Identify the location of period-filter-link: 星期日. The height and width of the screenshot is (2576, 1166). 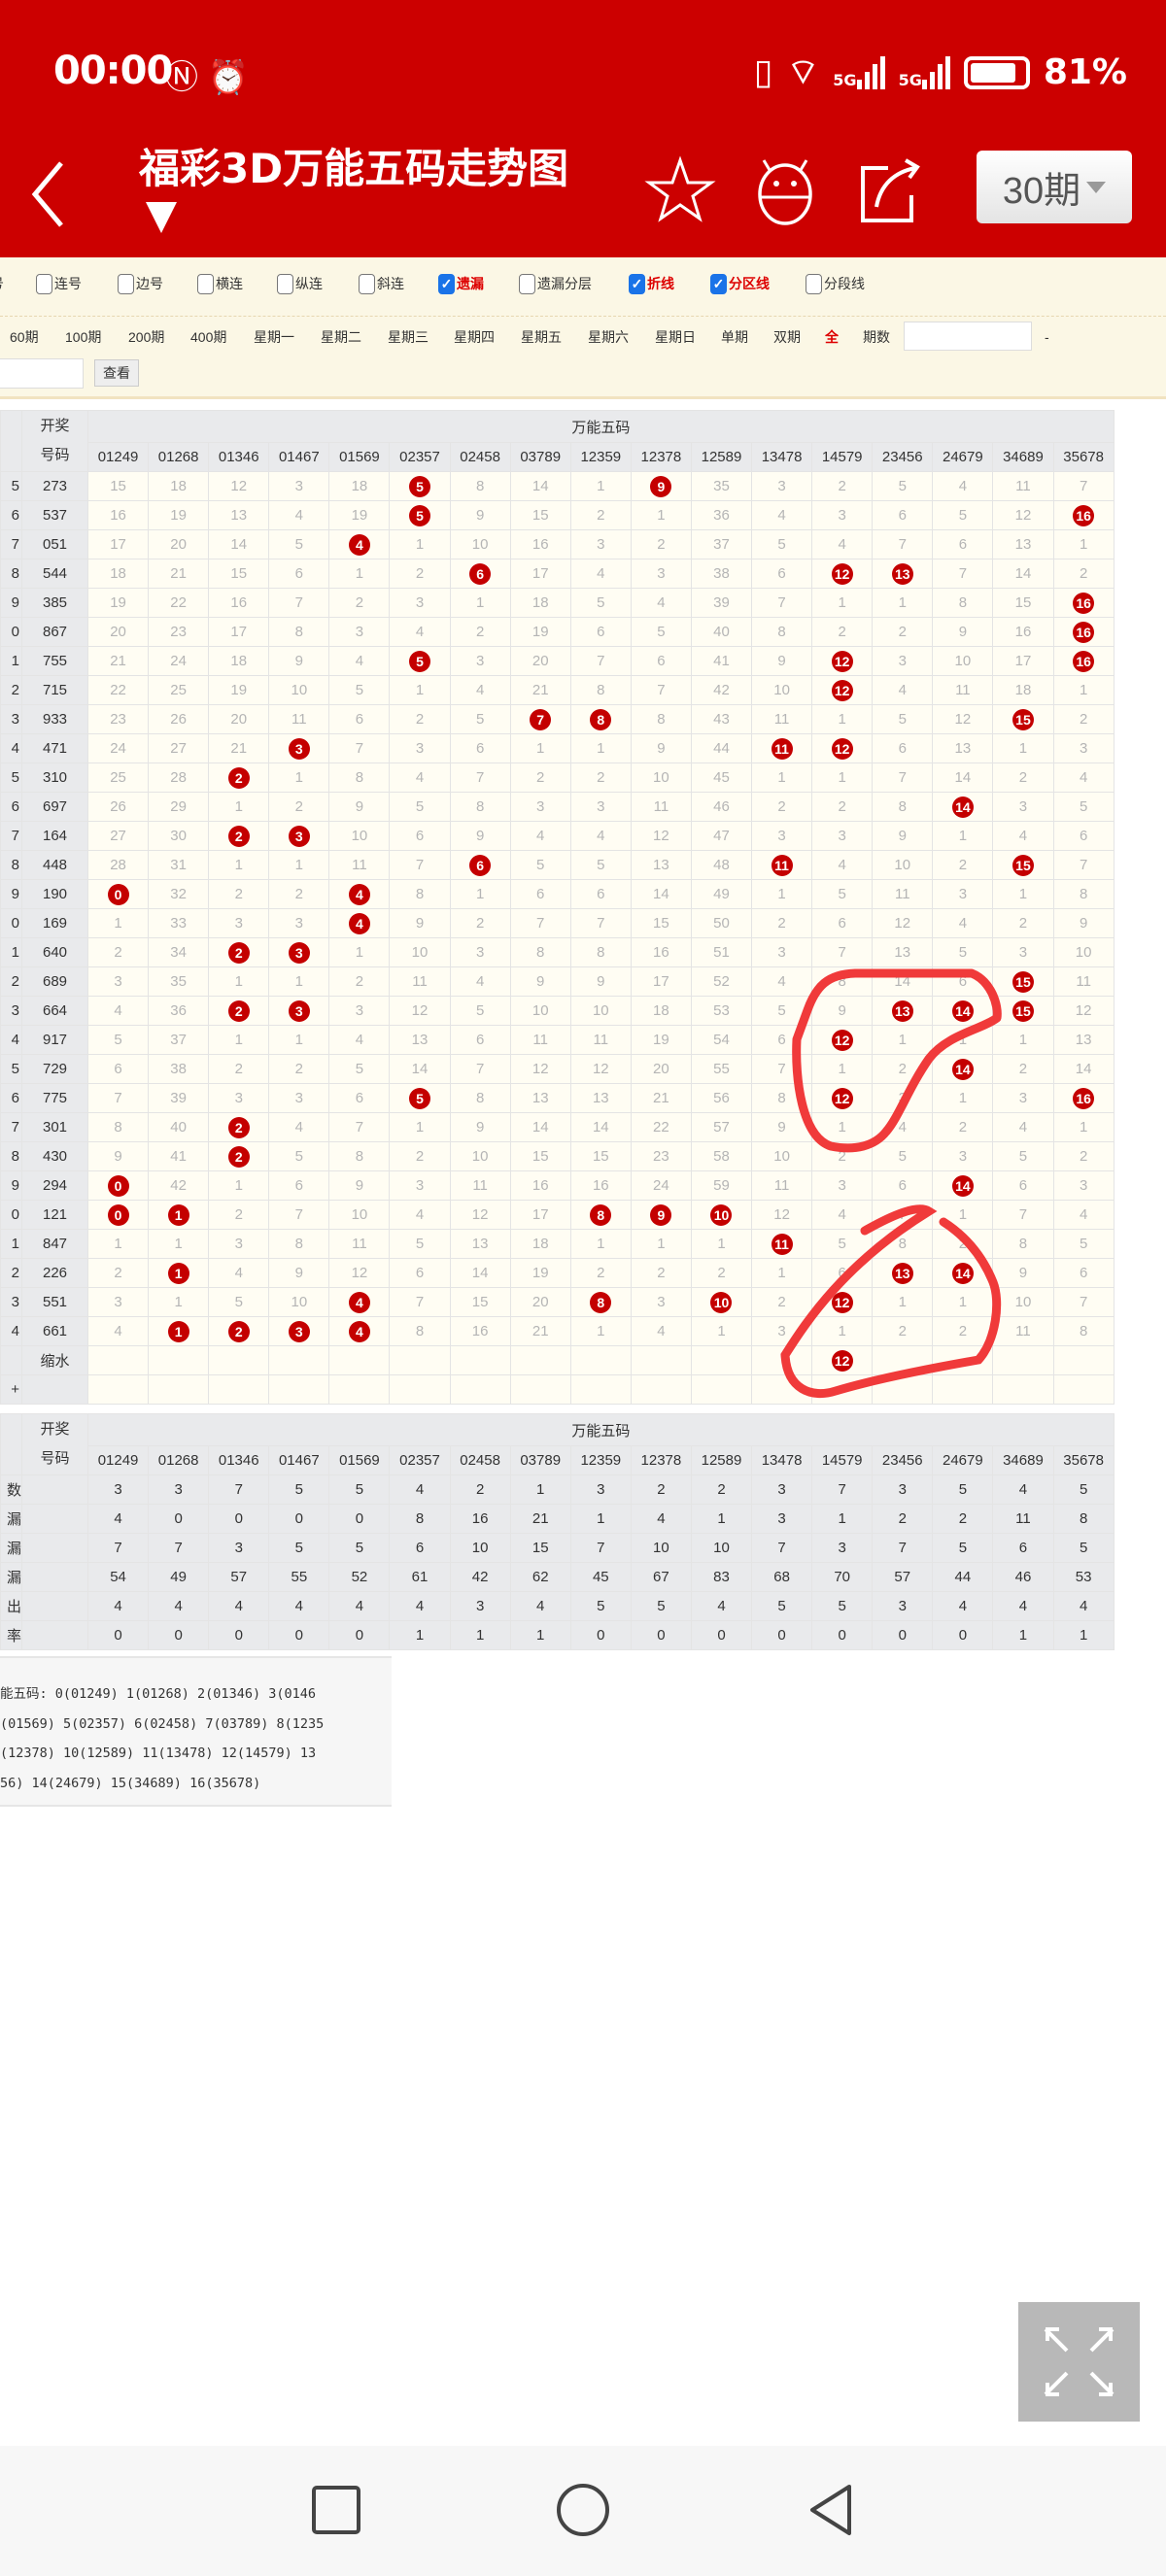
(675, 337).